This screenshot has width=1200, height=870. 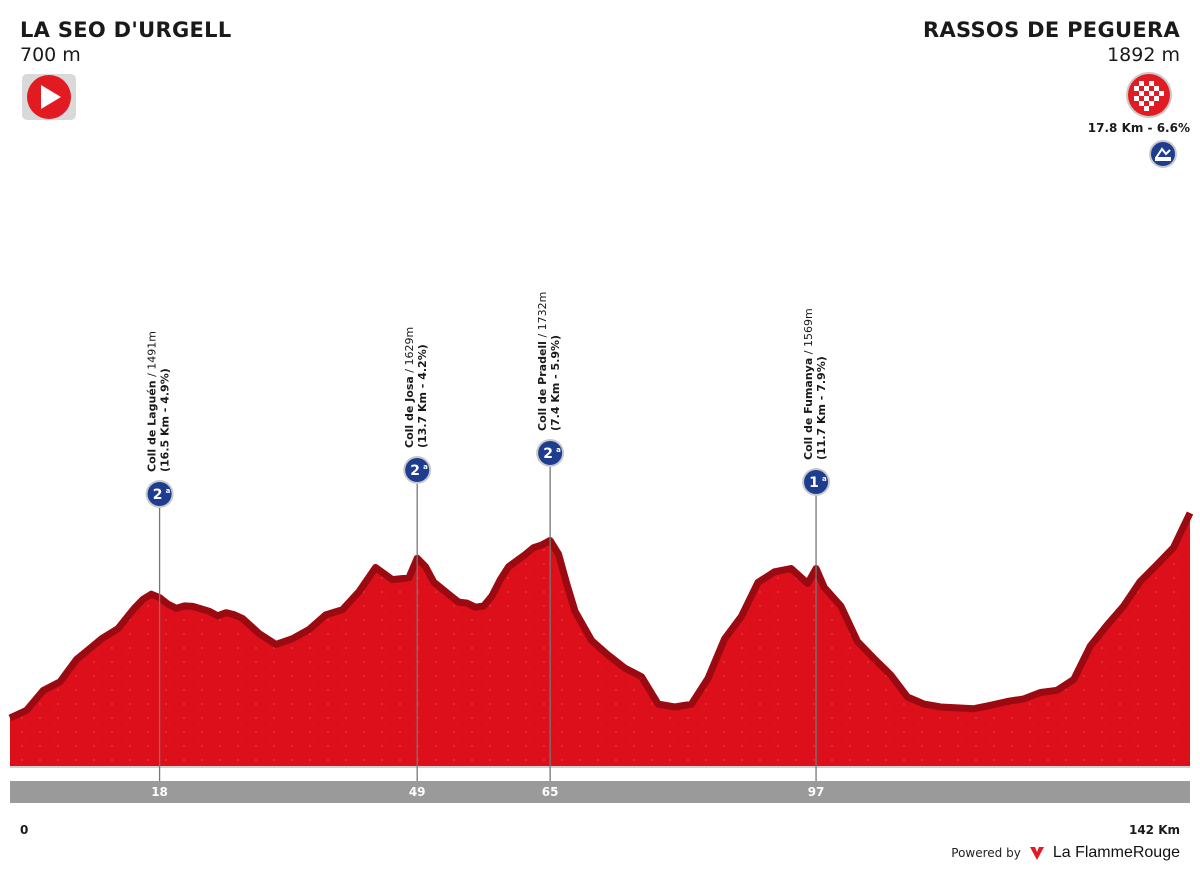 I want to click on climb-label: Coll de Josa / 1629m(13.7 Km - 4.2%), so click(x=416, y=387).